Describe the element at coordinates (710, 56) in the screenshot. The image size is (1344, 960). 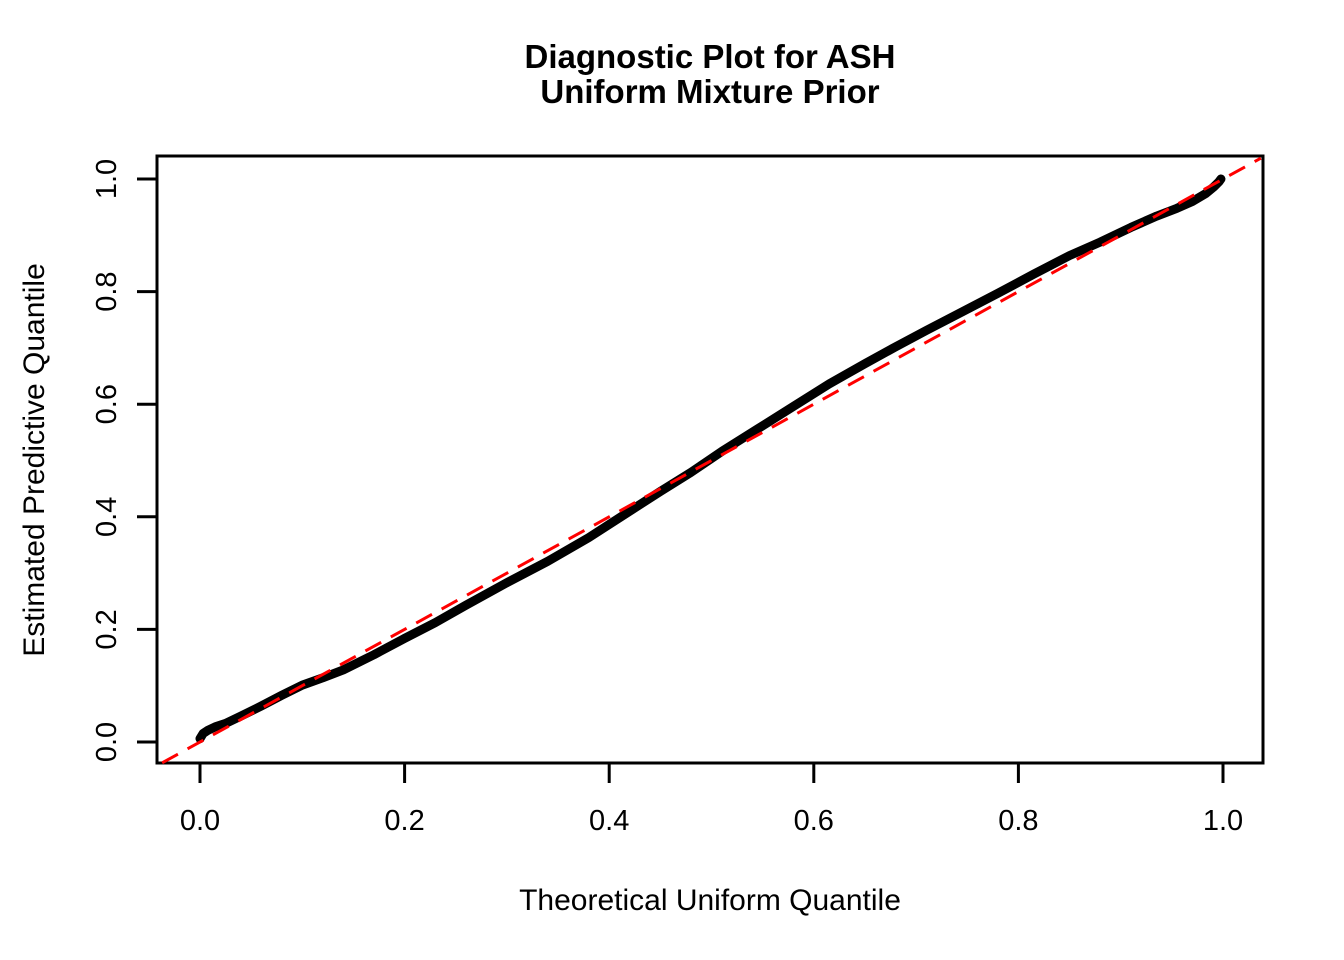
I see `chart-title-line-1: Diagnostic Plot for ASH` at that location.